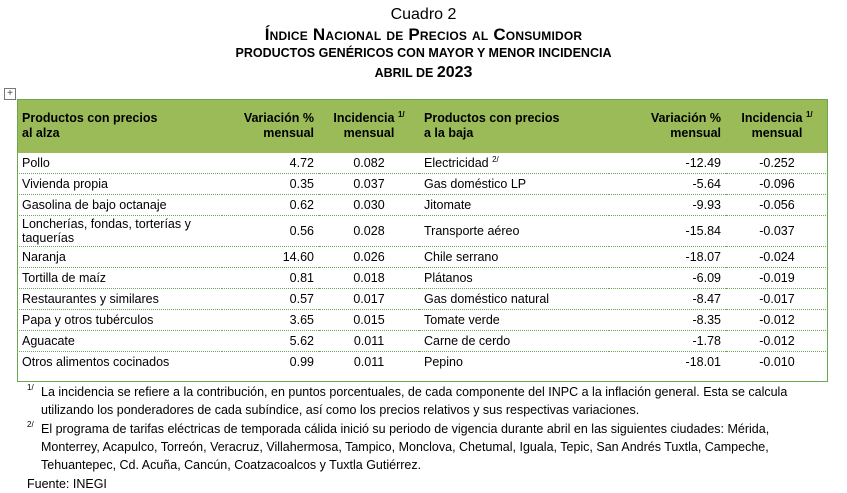  I want to click on footnote-ref: 2/, so click(495, 159).